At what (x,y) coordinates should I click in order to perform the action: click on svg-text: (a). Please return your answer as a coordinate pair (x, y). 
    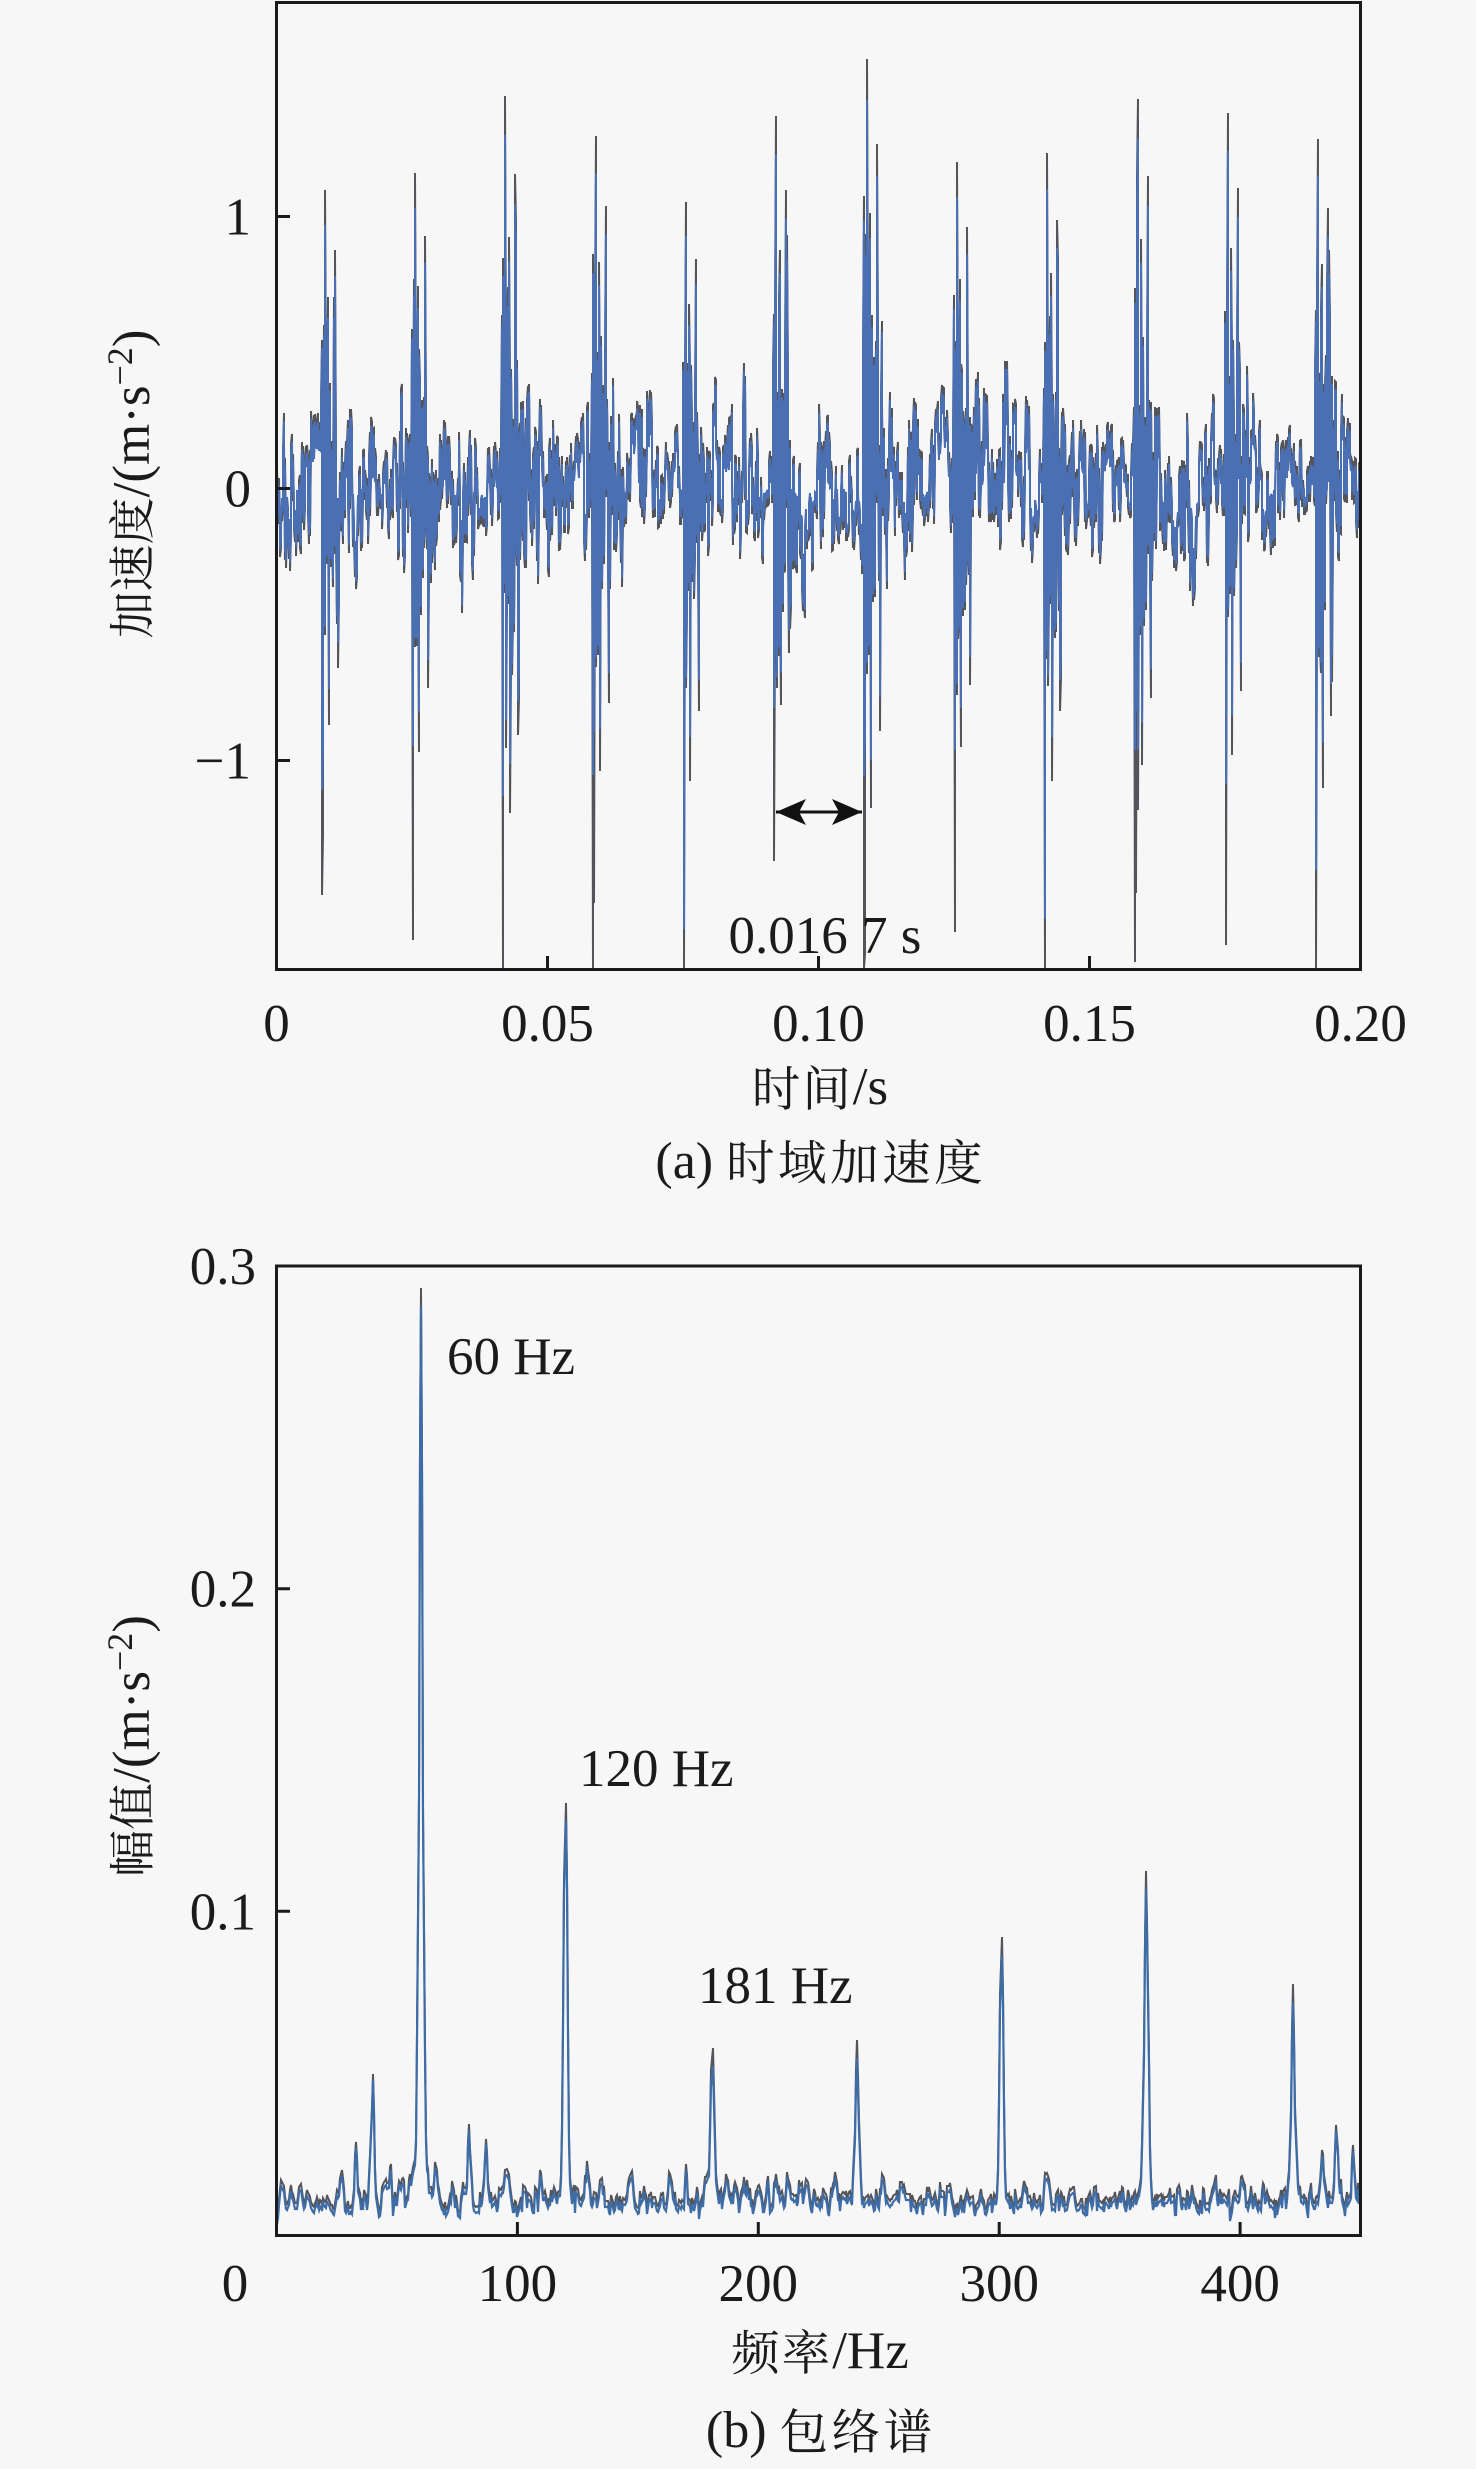
    Looking at the image, I should click on (690, 1161).